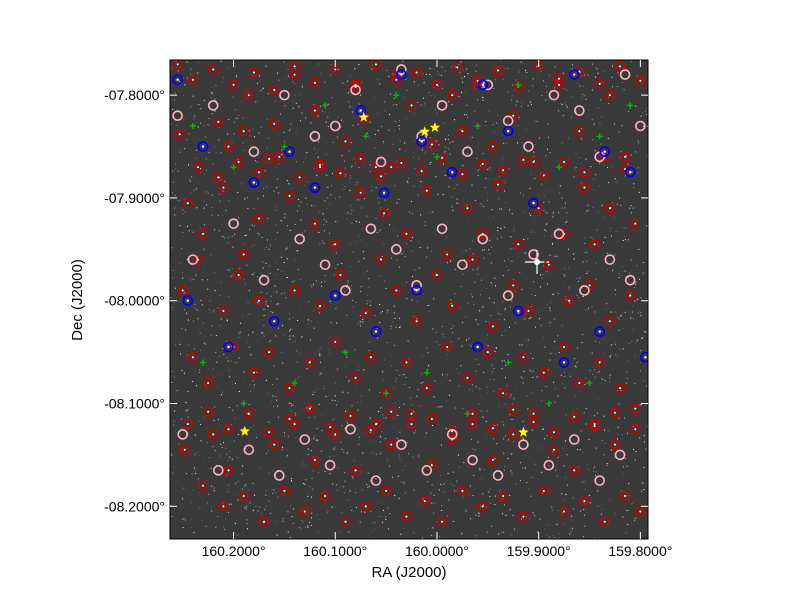 The height and width of the screenshot is (600, 800). I want to click on x-tick-label: 159.8000°, so click(640, 551).